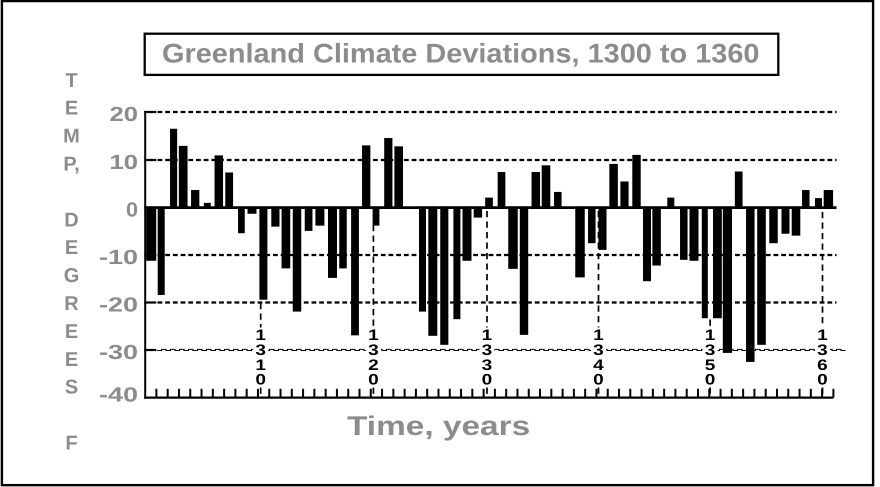 The image size is (880, 487). Describe the element at coordinates (822, 365) in the screenshot. I see `svg-text: 6` at that location.